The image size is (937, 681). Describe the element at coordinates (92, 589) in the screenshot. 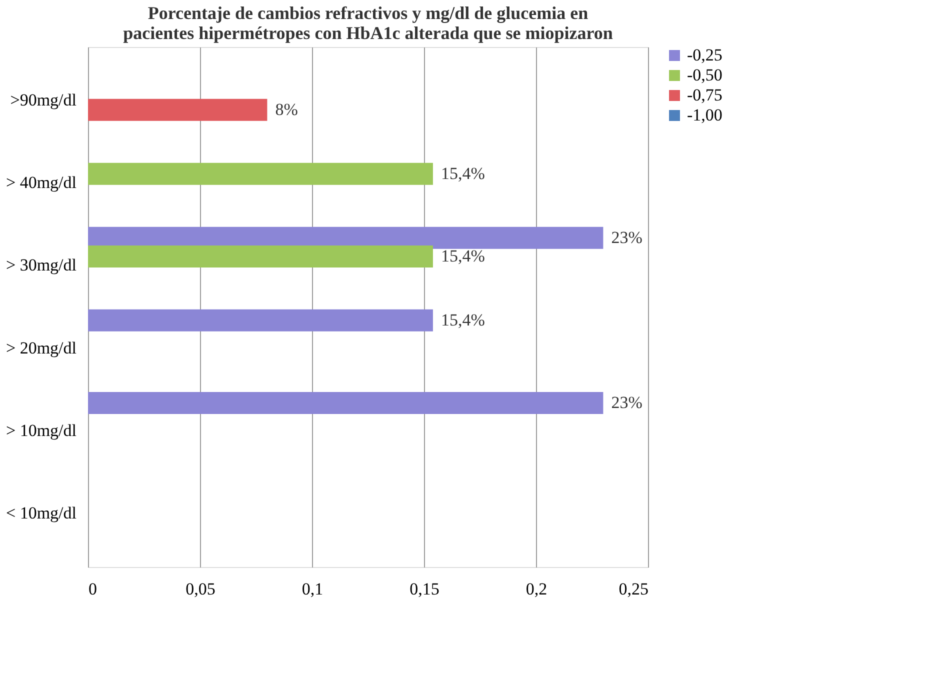

I see `x-tick-label: 0` at that location.